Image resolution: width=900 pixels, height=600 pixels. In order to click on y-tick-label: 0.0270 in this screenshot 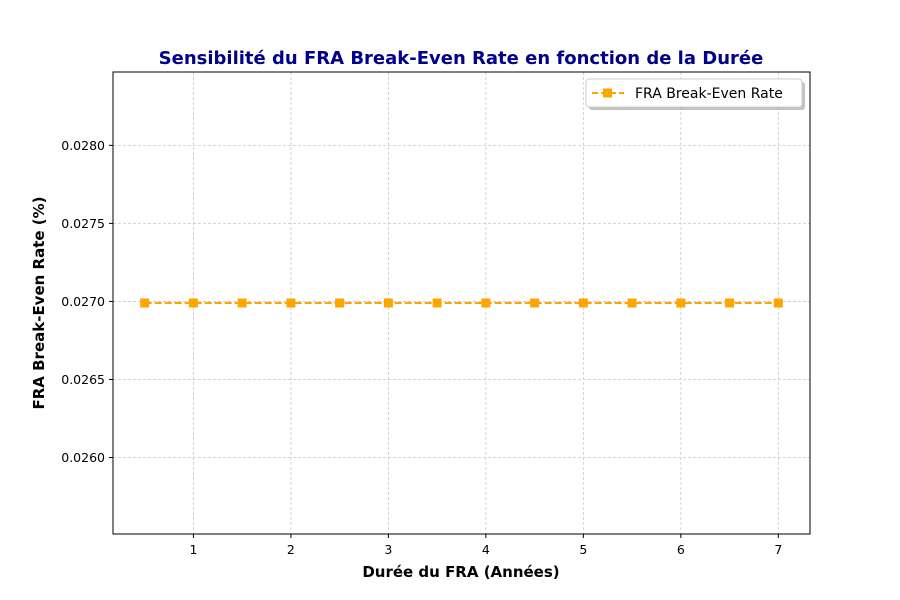, I will do `click(83, 301)`.